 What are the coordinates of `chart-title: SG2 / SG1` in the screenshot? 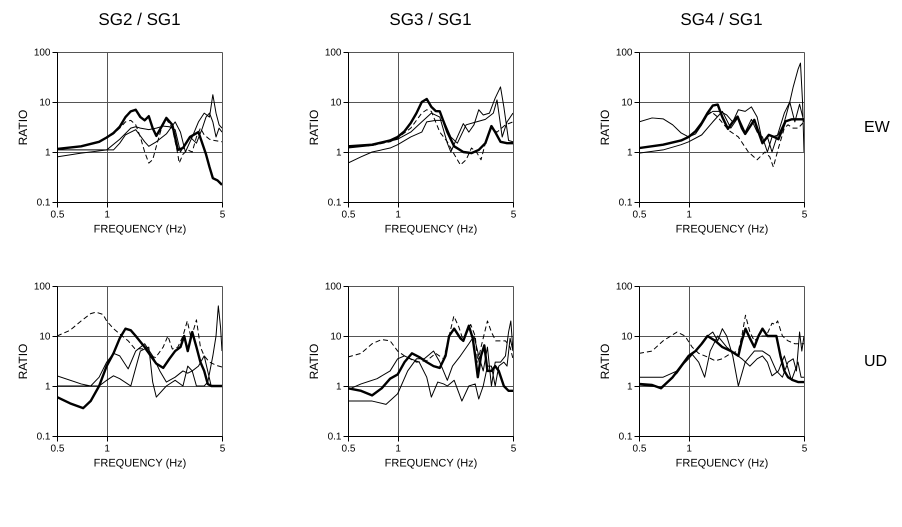 It's located at (139, 19).